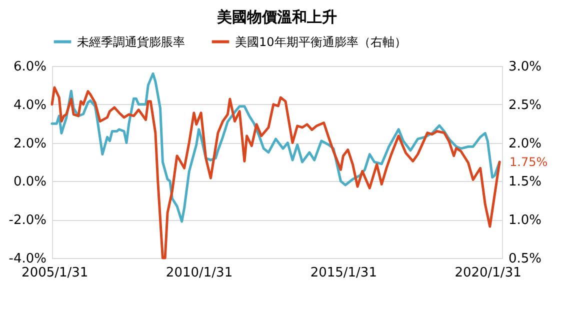 The image size is (567, 323). I want to click on text: 1.75%, so click(529, 162).